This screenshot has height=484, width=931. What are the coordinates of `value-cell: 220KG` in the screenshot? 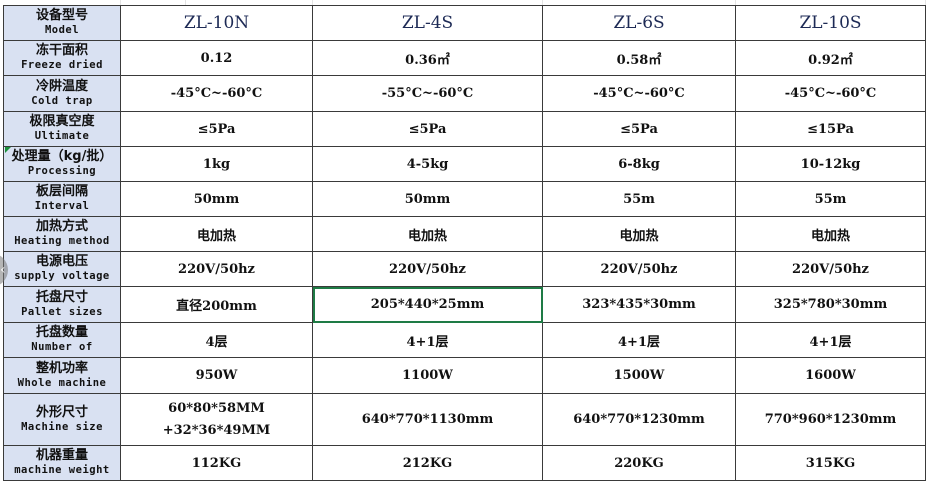 It's located at (639, 463).